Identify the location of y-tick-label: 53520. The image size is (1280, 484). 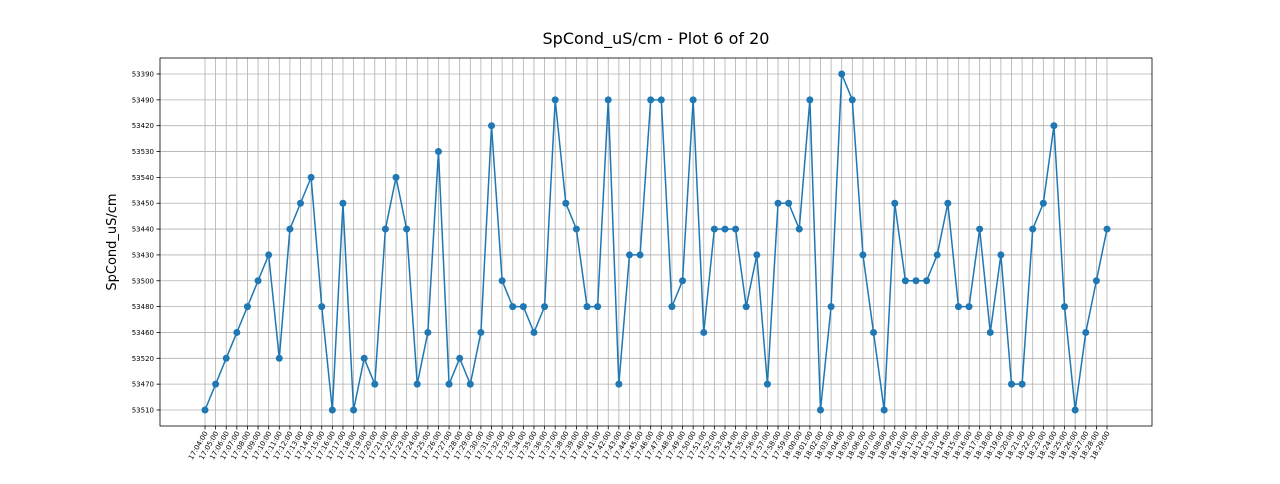
(143, 359).